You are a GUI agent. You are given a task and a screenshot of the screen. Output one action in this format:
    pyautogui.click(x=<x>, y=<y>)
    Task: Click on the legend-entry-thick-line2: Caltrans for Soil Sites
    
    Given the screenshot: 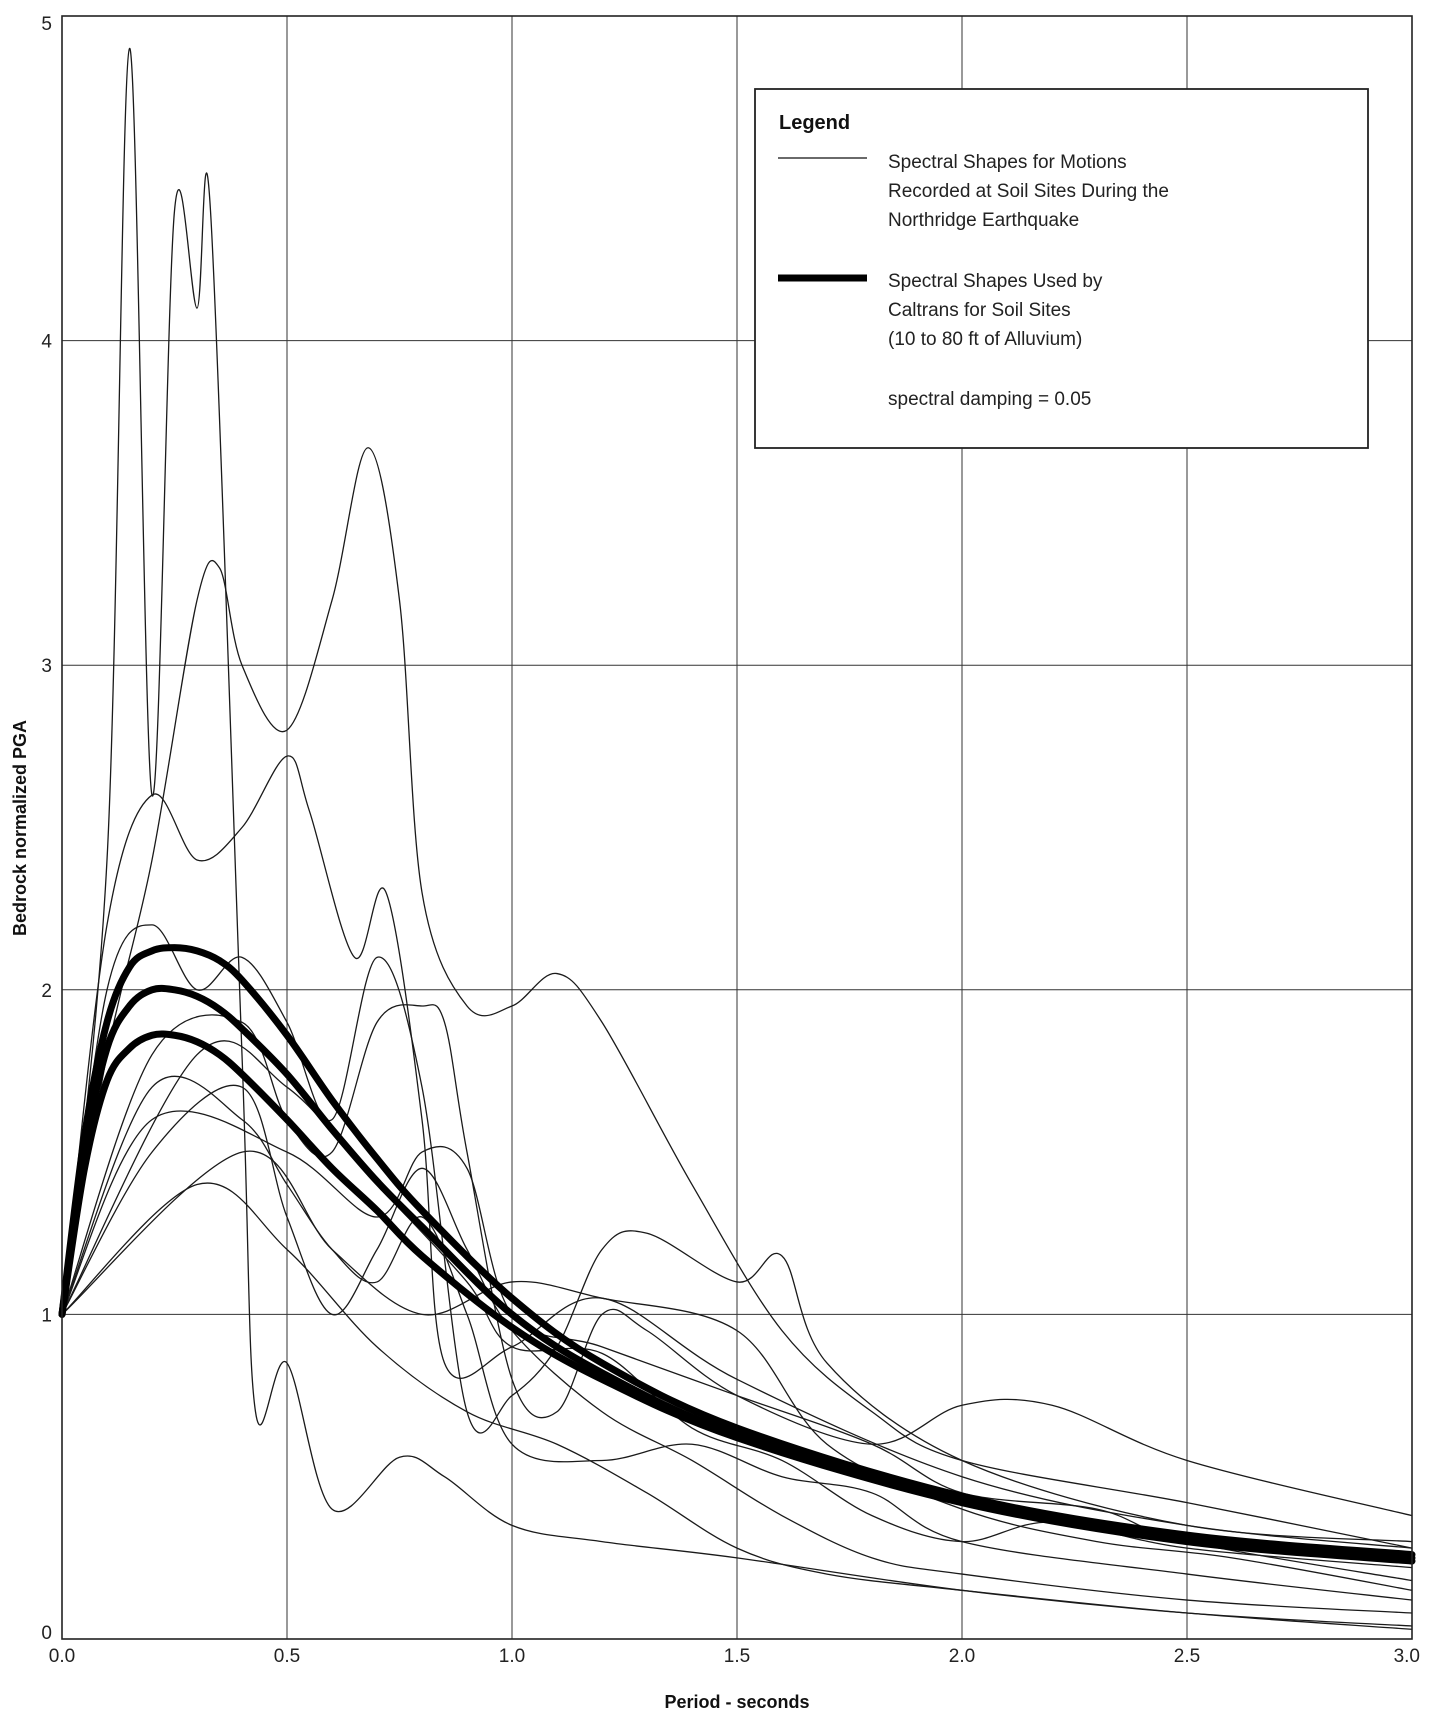 What is the action you would take?
    pyautogui.click(x=979, y=310)
    